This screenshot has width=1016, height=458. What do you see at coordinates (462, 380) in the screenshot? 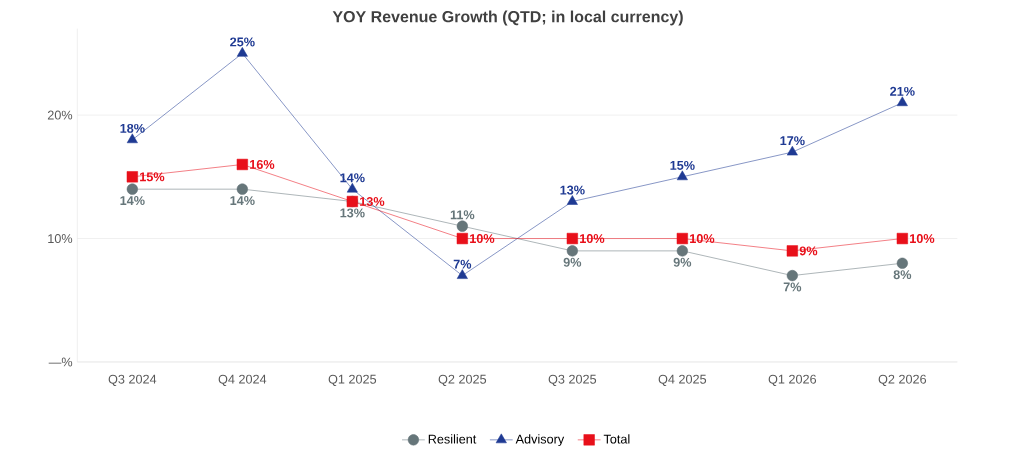
I see `x-tick-label: Q2 2025` at bounding box center [462, 380].